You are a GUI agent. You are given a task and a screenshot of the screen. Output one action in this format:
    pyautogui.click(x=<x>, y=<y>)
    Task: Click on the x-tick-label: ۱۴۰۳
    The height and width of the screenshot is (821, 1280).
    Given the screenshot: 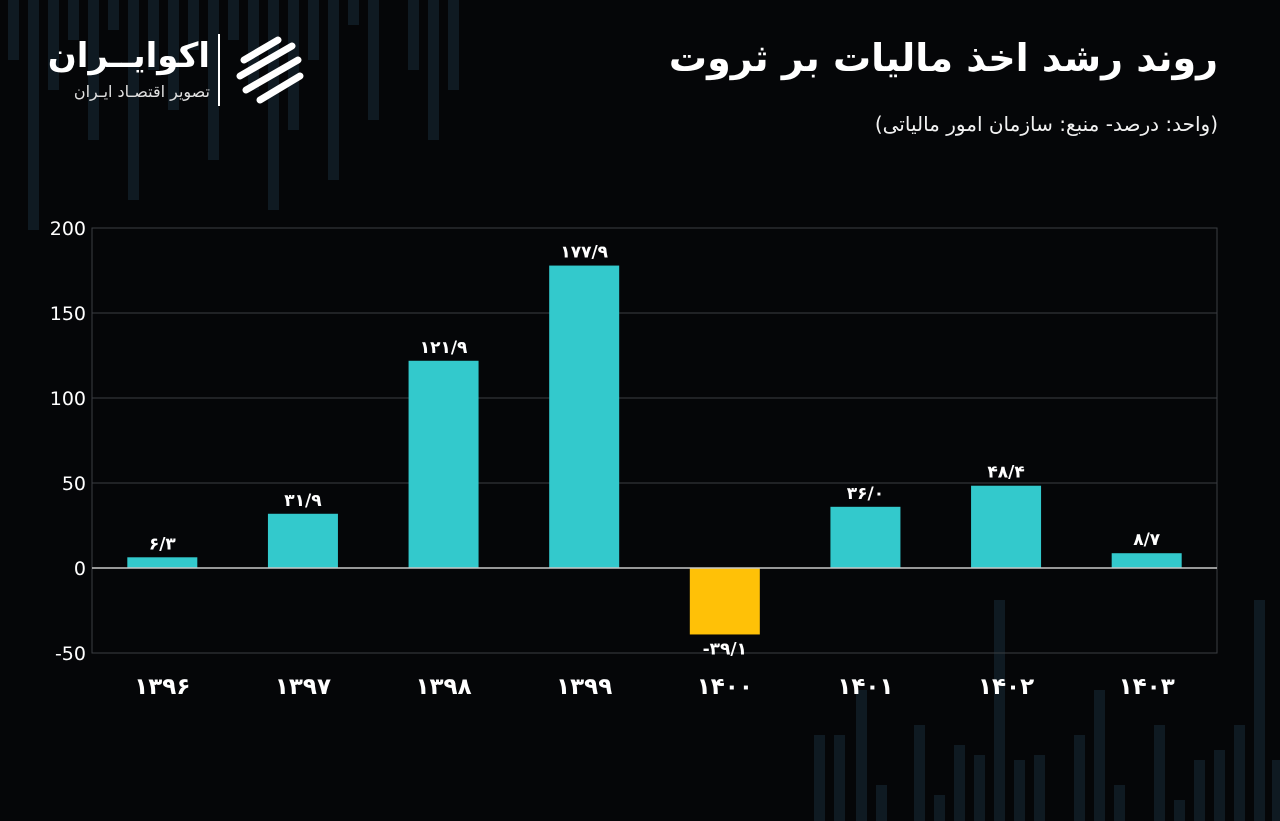 What is the action you would take?
    pyautogui.click(x=1147, y=687)
    